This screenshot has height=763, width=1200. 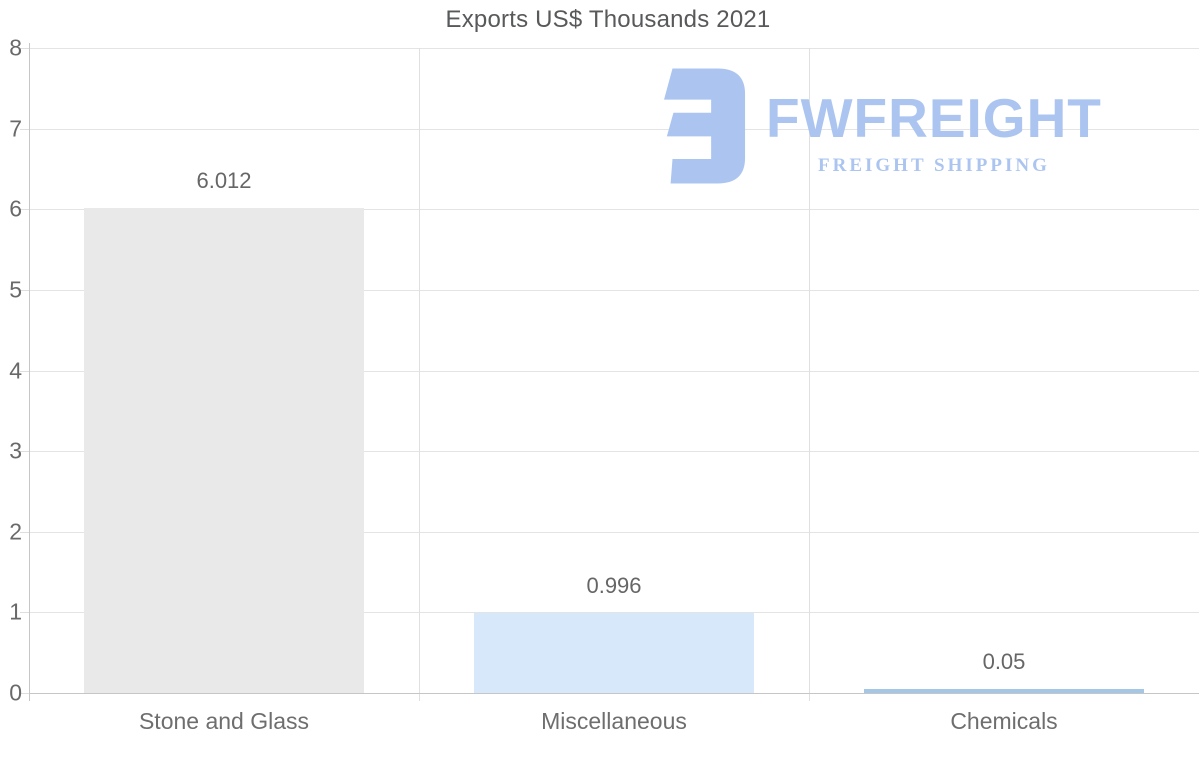 I want to click on y-tick-label-5: 5, so click(x=15, y=289).